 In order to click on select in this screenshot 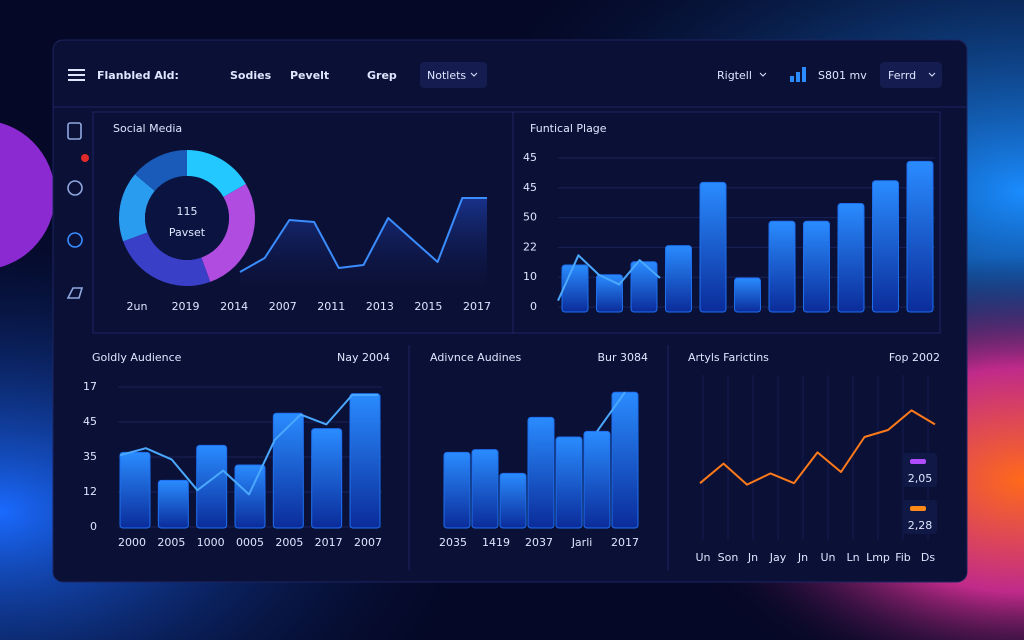, I will do `click(911, 75)`.